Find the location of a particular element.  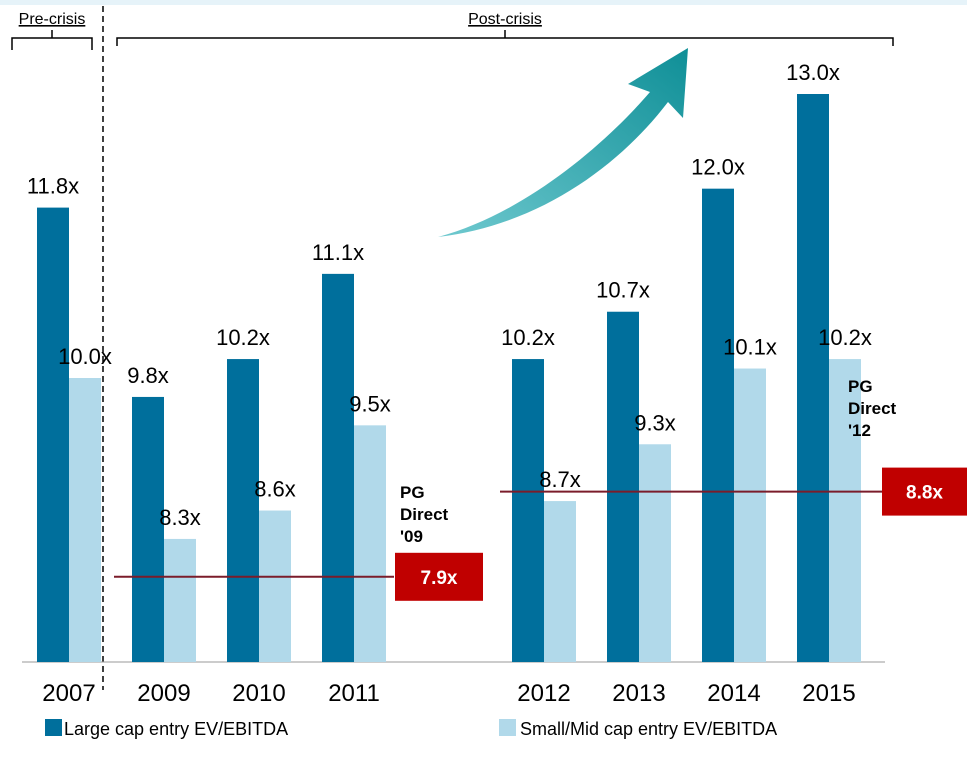

x-tick-label: 2007 is located at coordinates (68, 693).